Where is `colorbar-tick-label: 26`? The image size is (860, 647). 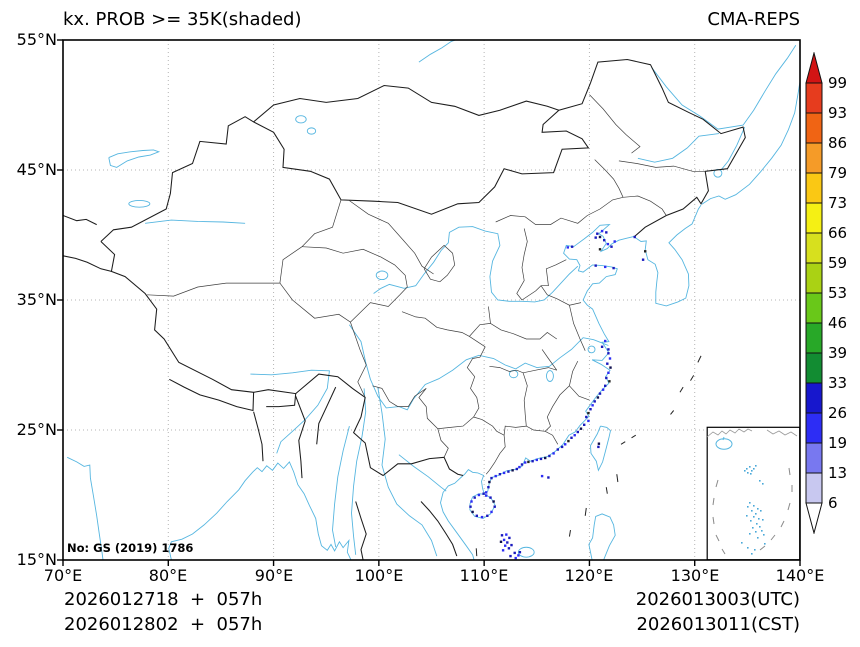
colorbar-tick-label: 26 is located at coordinates (838, 413).